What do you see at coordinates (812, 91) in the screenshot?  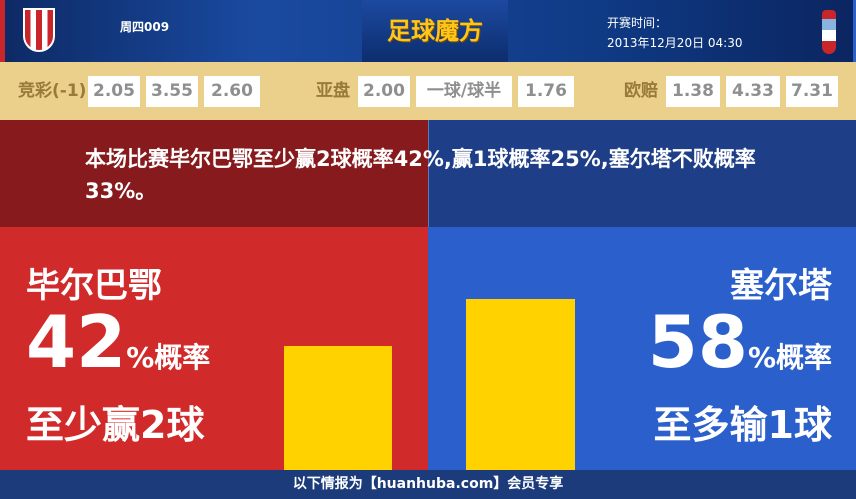 I see `odds-value: 7.31` at bounding box center [812, 91].